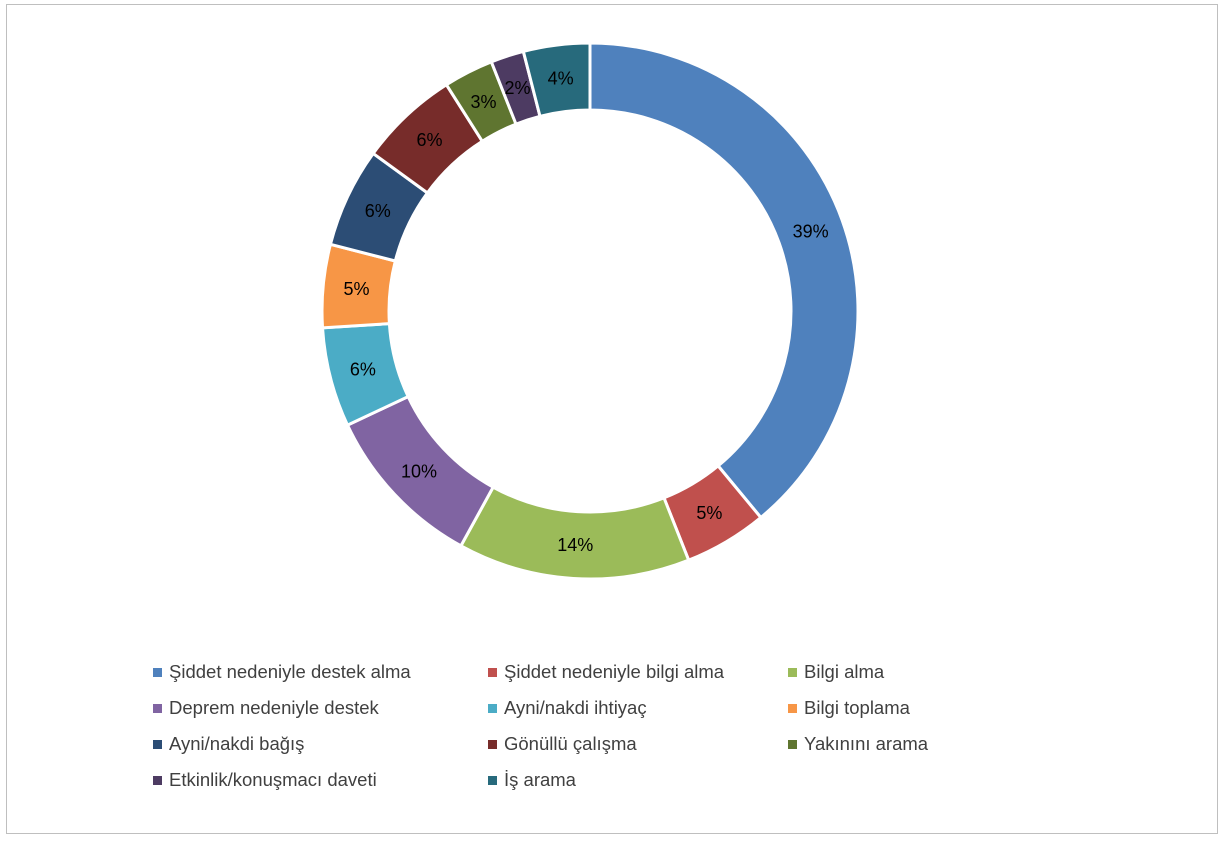 The width and height of the screenshot is (1226, 843). I want to click on data-label: 14%, so click(575, 545).